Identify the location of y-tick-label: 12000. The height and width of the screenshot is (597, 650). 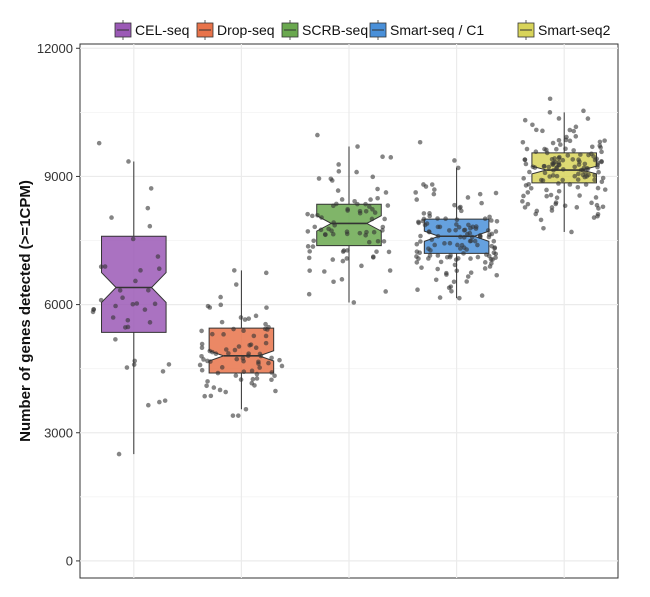
(55, 48).